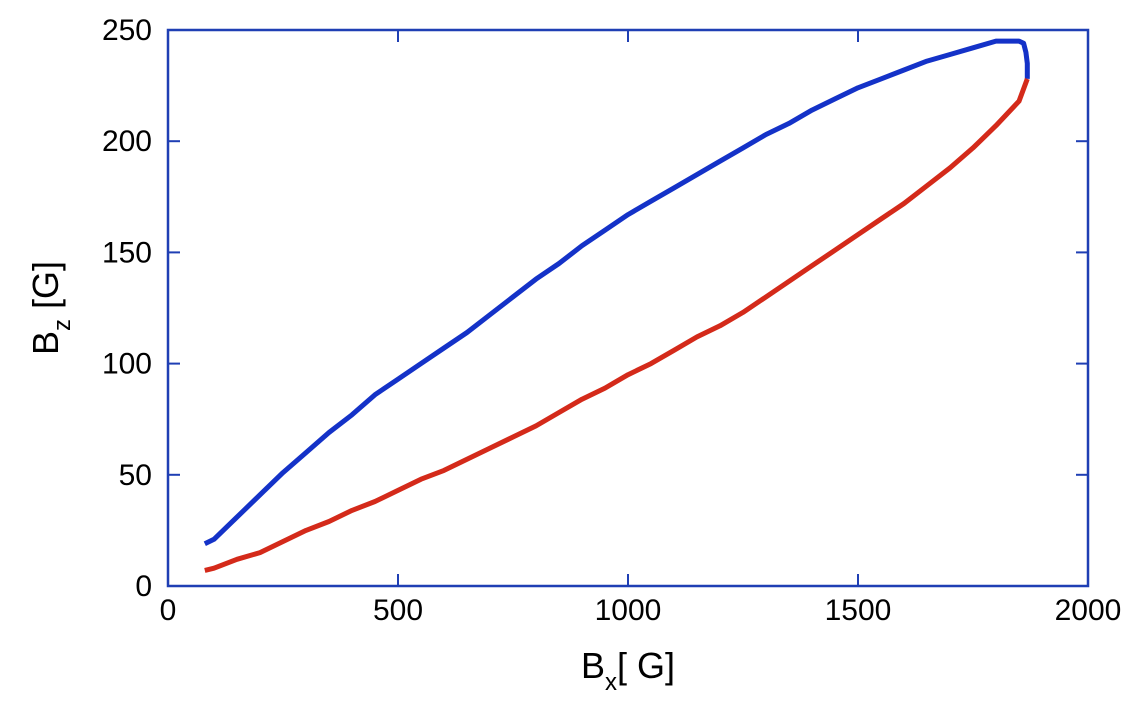  Describe the element at coordinates (858, 610) in the screenshot. I see `x-tick-label: 1500` at that location.